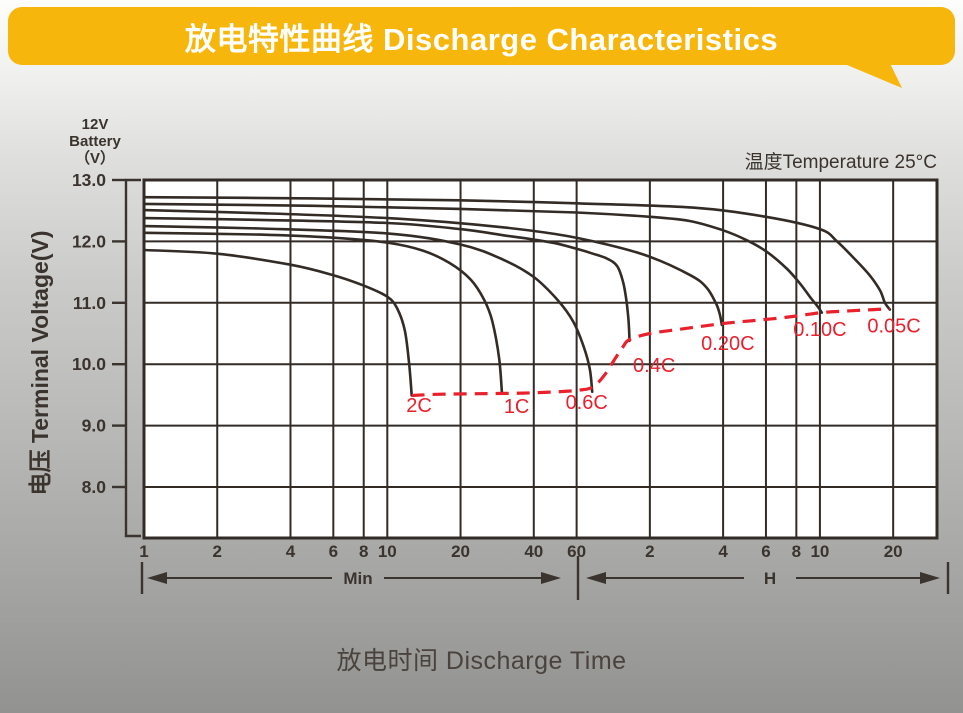 The width and height of the screenshot is (963, 713). Describe the element at coordinates (517, 407) in the screenshot. I see `curve-label-1C: 1C` at that location.